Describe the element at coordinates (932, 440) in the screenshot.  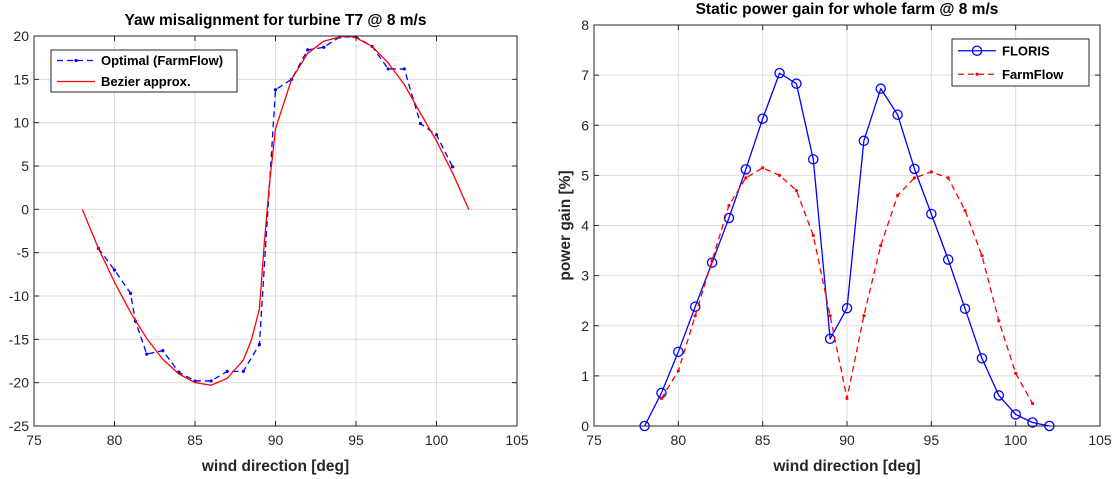
I see `x-tick-label: 95` at that location.